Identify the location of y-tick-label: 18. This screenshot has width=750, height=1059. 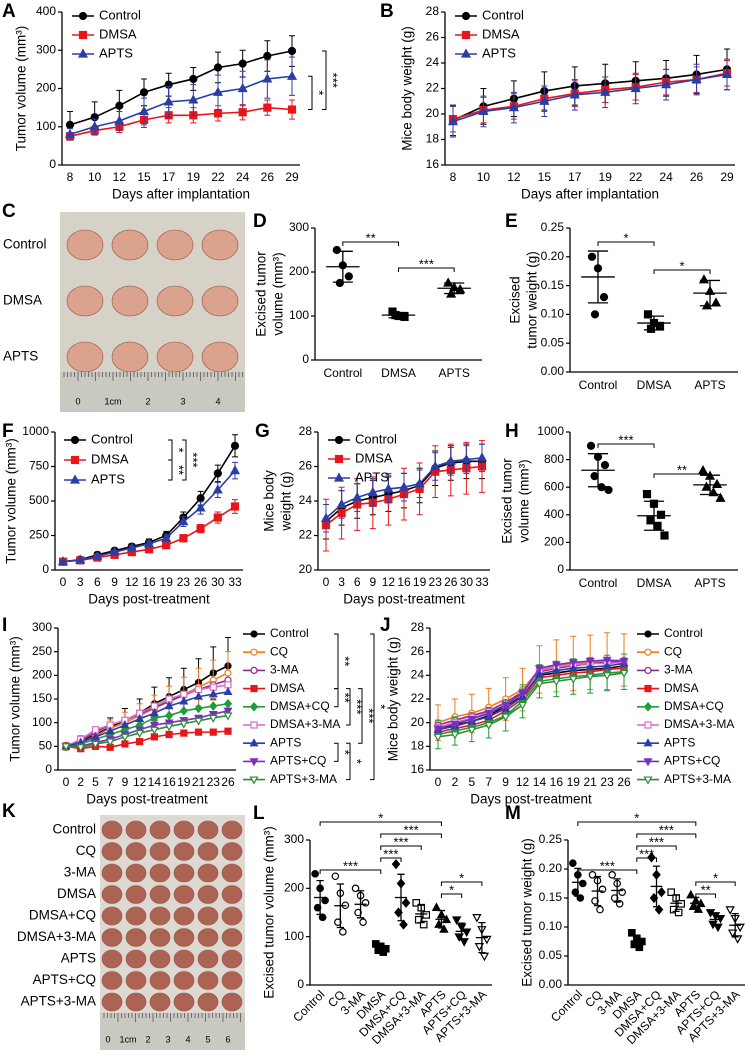
(418, 746).